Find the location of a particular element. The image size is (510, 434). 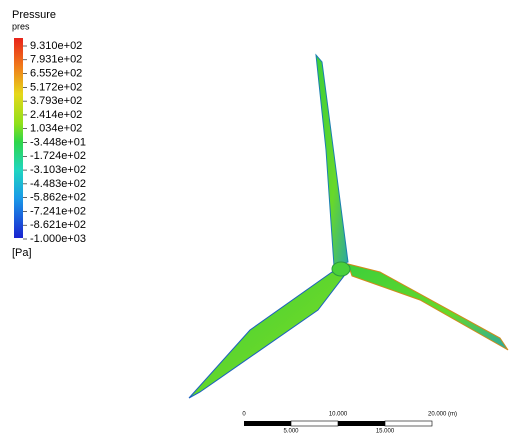

scale-label: 15.000 is located at coordinates (385, 431).